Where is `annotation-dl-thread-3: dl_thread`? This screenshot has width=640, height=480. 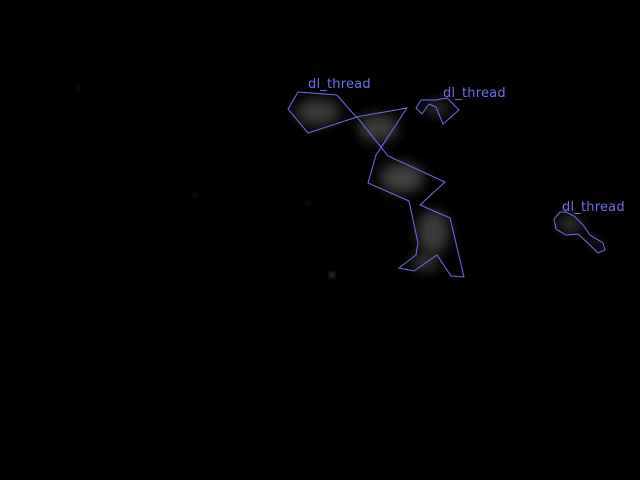 annotation-dl-thread-3: dl_thread is located at coordinates (589, 227).